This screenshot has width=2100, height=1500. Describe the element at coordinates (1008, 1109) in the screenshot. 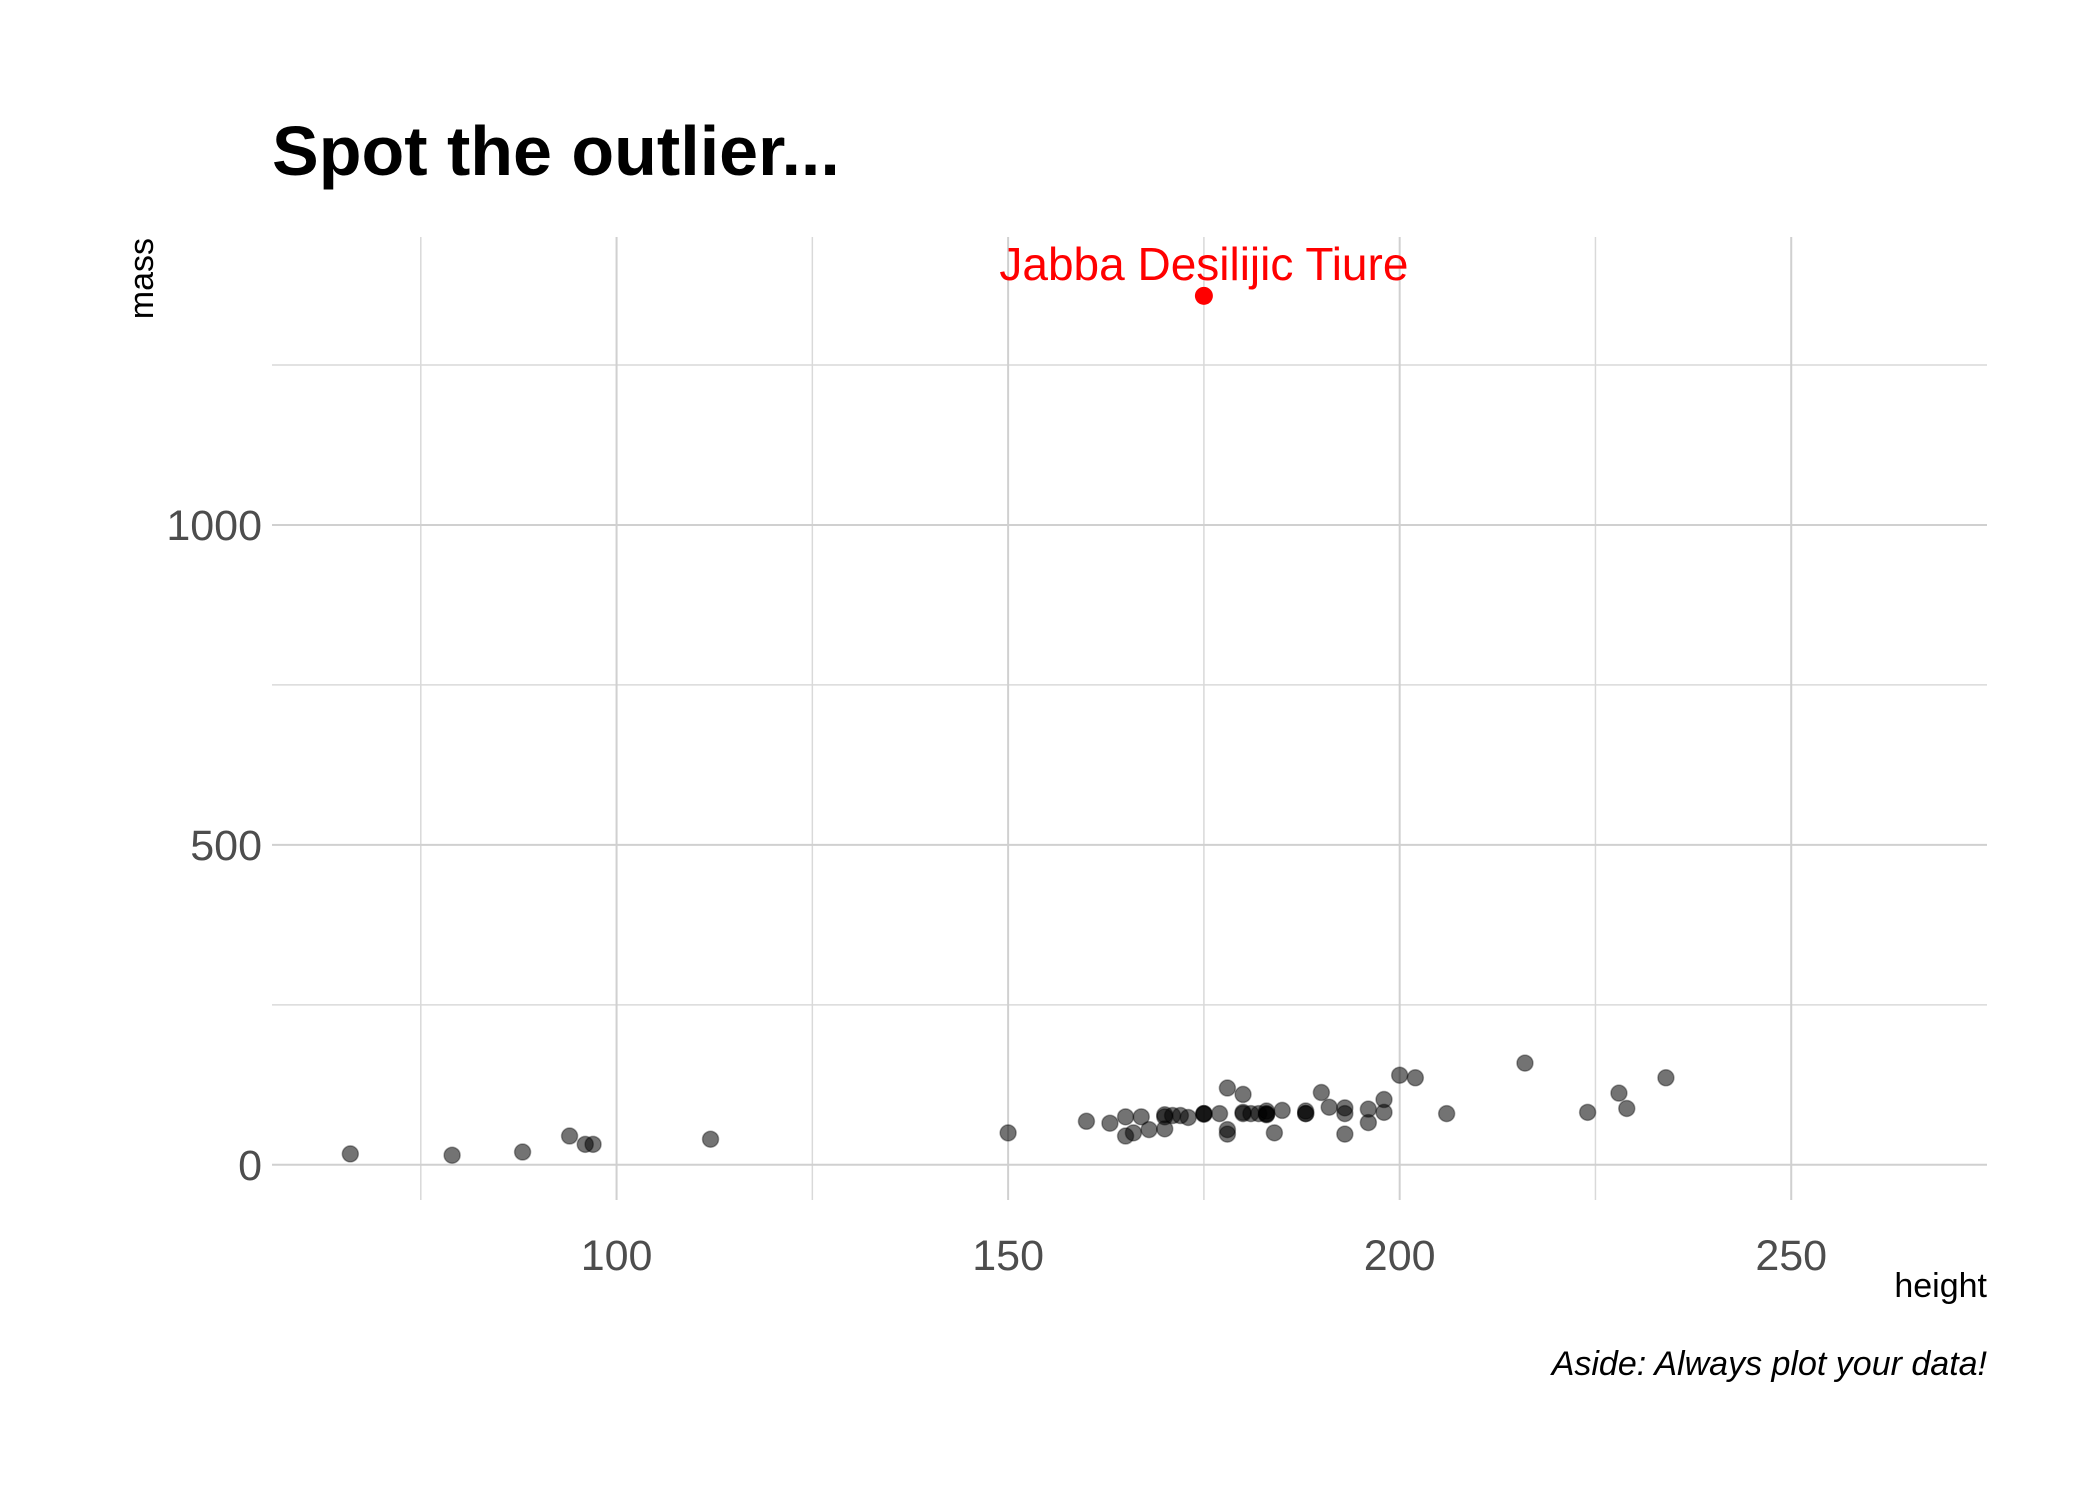

I see `data-points` at that location.